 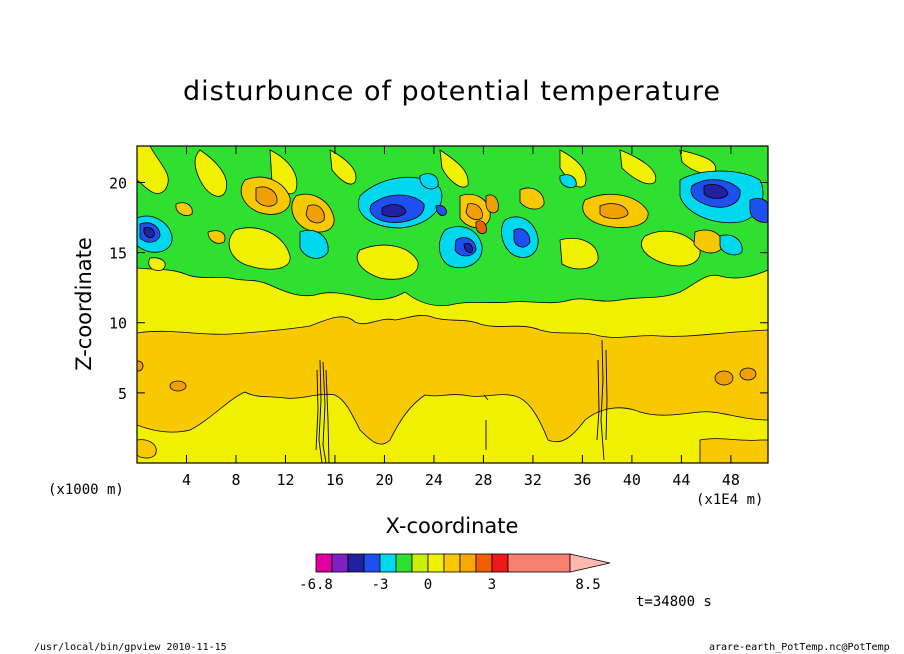 What do you see at coordinates (483, 480) in the screenshot?
I see `x-tick-label: 28` at bounding box center [483, 480].